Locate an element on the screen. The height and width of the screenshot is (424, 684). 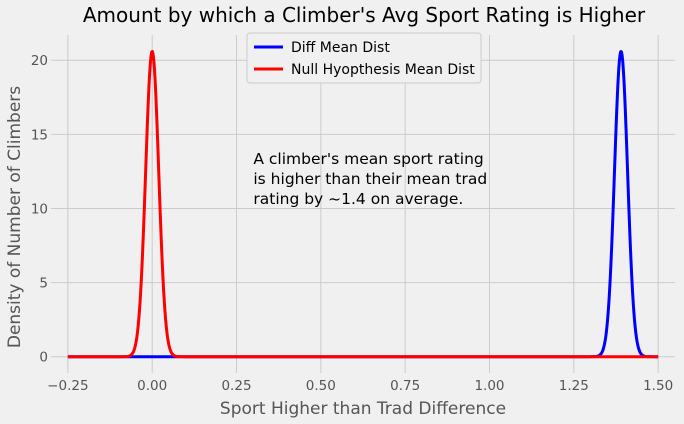
x-tick-labels: −0.25 0.00 0.25 0.50 0.75 1.00 1.25 1.50 is located at coordinates (360, 386).